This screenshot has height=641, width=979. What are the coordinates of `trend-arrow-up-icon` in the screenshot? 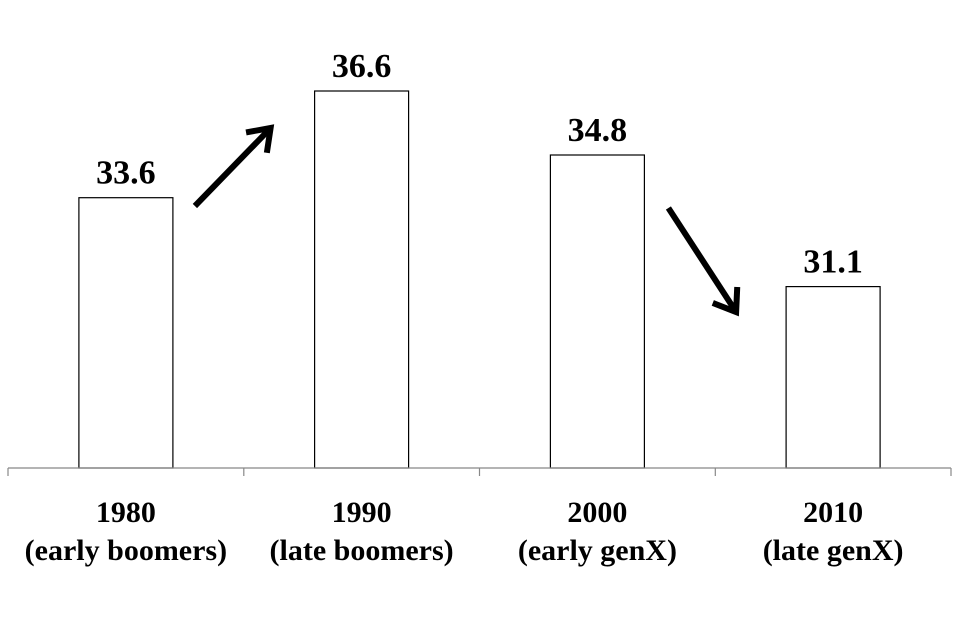 It's located at (233, 166).